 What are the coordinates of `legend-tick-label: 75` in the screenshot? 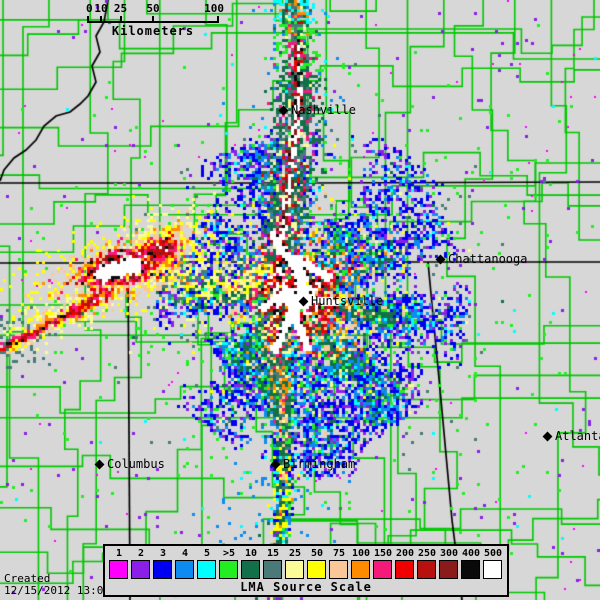 It's located at (339, 553).